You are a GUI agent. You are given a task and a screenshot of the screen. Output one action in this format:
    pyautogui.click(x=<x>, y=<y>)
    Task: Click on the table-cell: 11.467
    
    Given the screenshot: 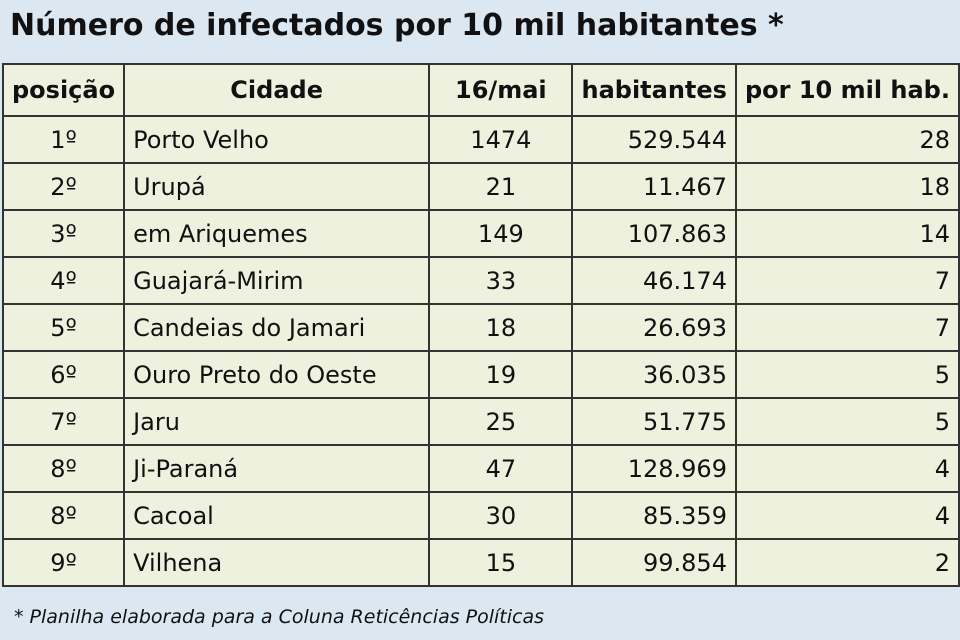 What is the action you would take?
    pyautogui.click(x=654, y=186)
    